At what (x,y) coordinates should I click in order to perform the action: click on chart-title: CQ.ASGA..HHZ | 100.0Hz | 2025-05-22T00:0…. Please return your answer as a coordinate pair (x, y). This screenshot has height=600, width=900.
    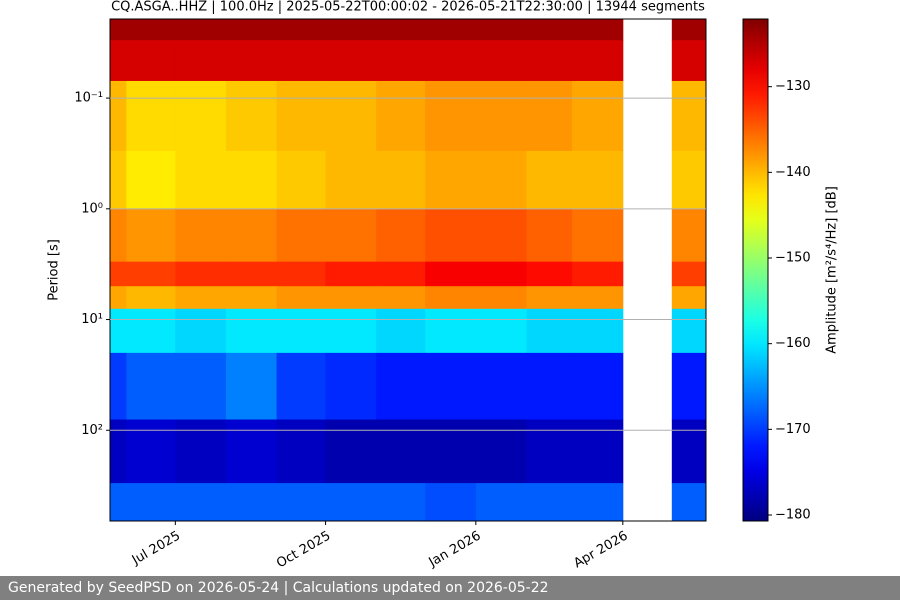
    Looking at the image, I should click on (408, 7).